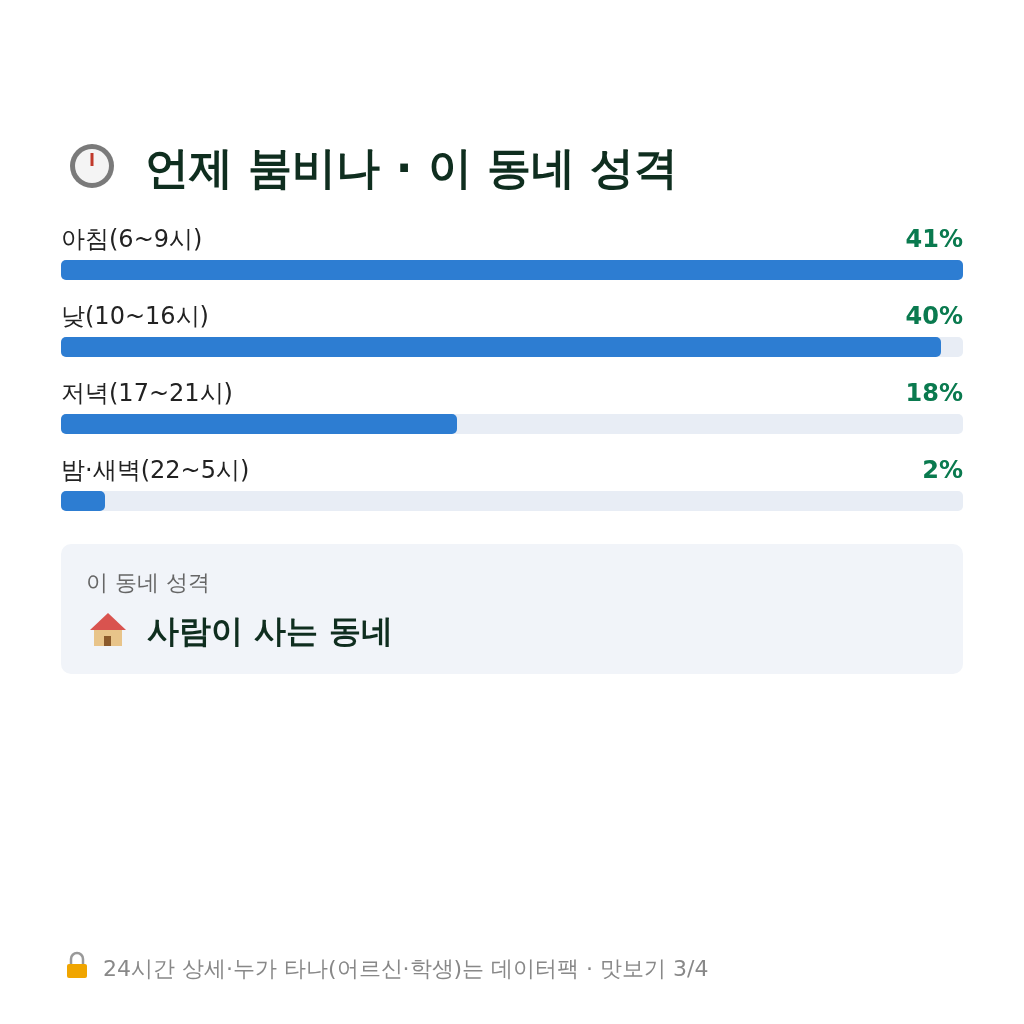  What do you see at coordinates (132, 239) in the screenshot?
I see `y-tick-label: 아침(6~9시)` at bounding box center [132, 239].